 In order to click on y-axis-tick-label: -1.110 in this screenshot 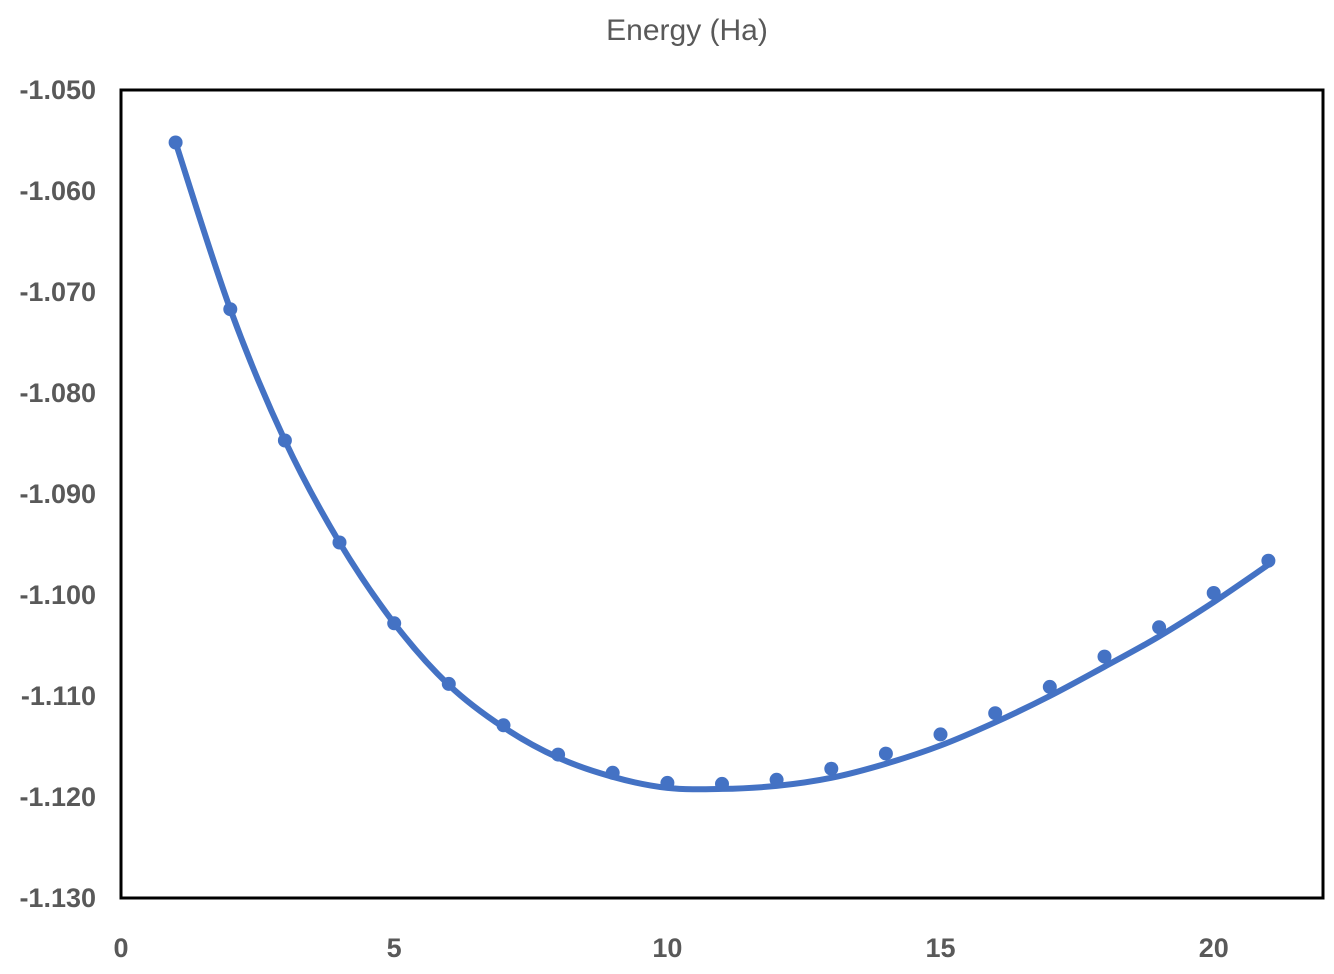, I will do `click(58, 696)`.